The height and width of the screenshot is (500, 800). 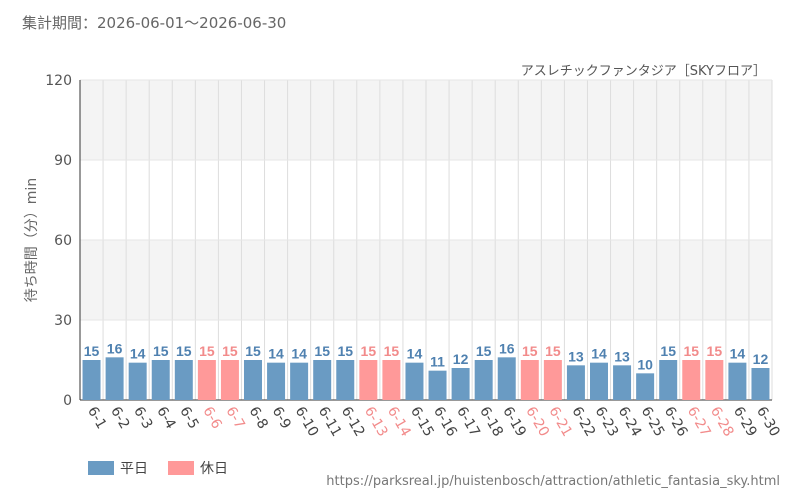 What do you see at coordinates (154, 23) in the screenshot?
I see `period-label: 集計期間：2026-06-01～2026-06-30` at bounding box center [154, 23].